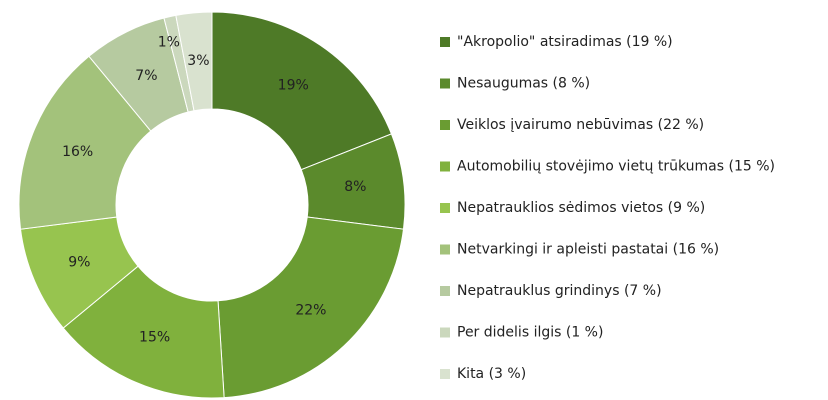  What do you see at coordinates (491, 374) in the screenshot?
I see `legend-label: Kita (3 %)` at bounding box center [491, 374].